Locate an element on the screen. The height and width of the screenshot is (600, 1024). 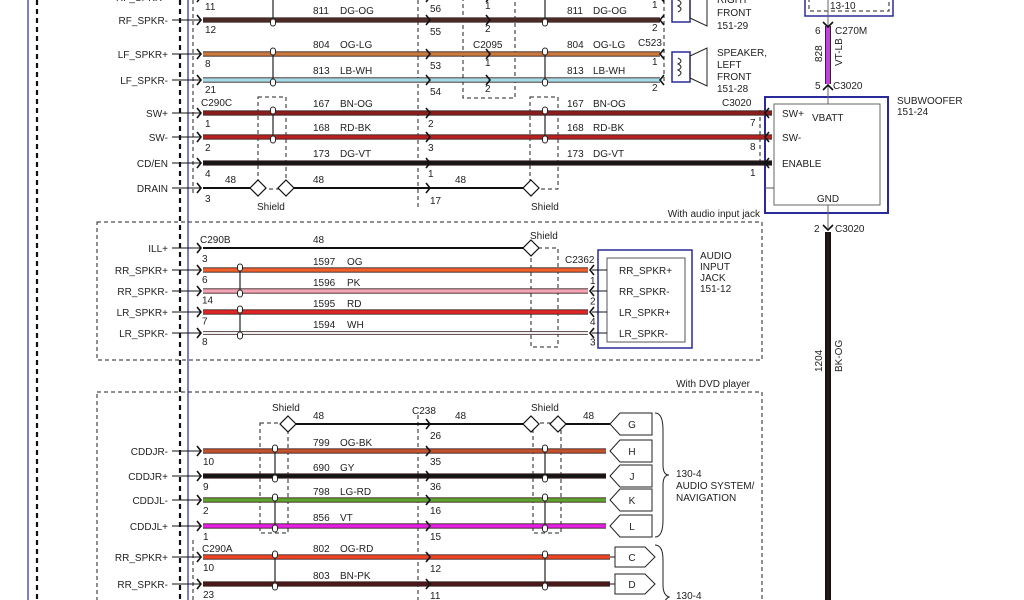
circuit-number: 1597 is located at coordinates (324, 262).